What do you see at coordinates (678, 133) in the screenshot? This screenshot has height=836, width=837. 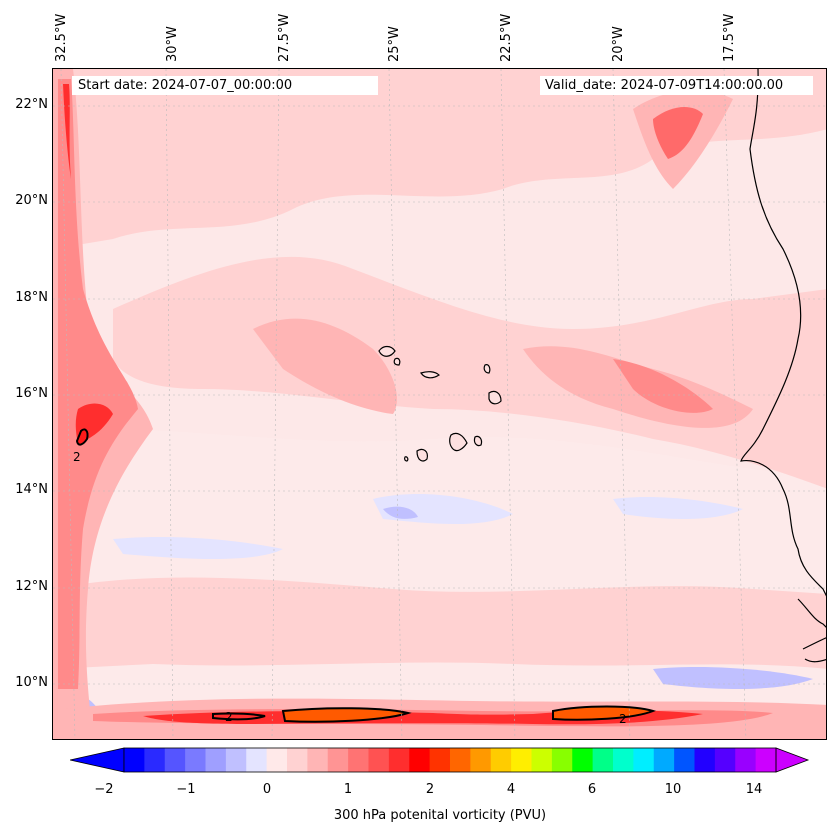 I see `red-ne-blob` at bounding box center [678, 133].